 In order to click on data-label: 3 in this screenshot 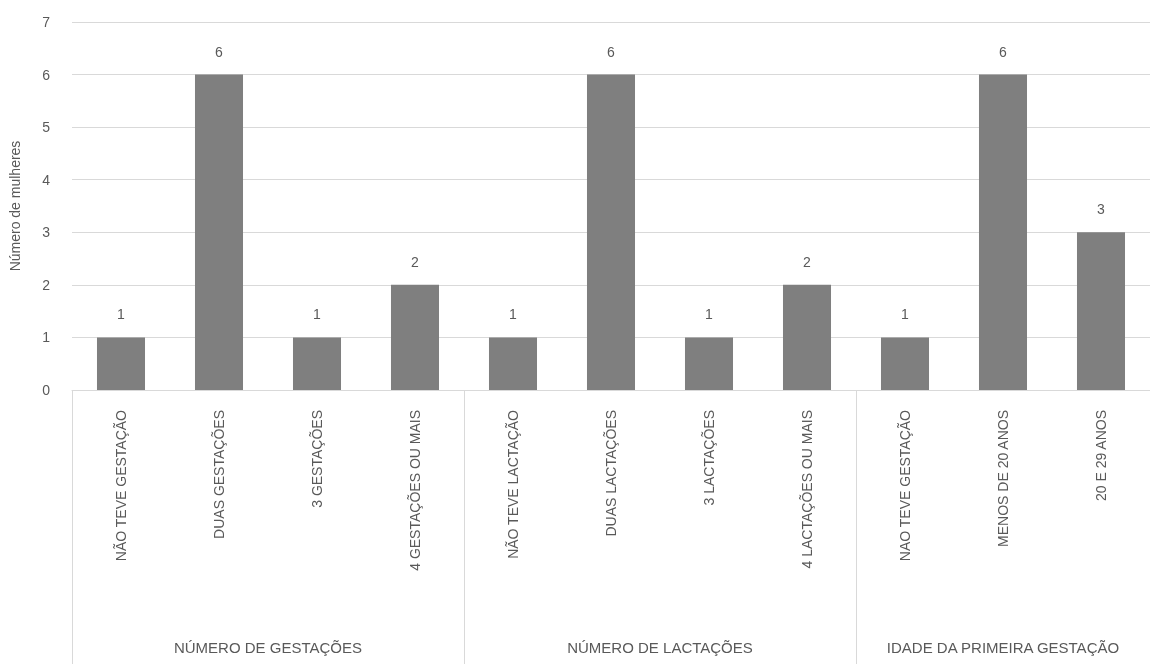, I will do `click(1101, 209)`.